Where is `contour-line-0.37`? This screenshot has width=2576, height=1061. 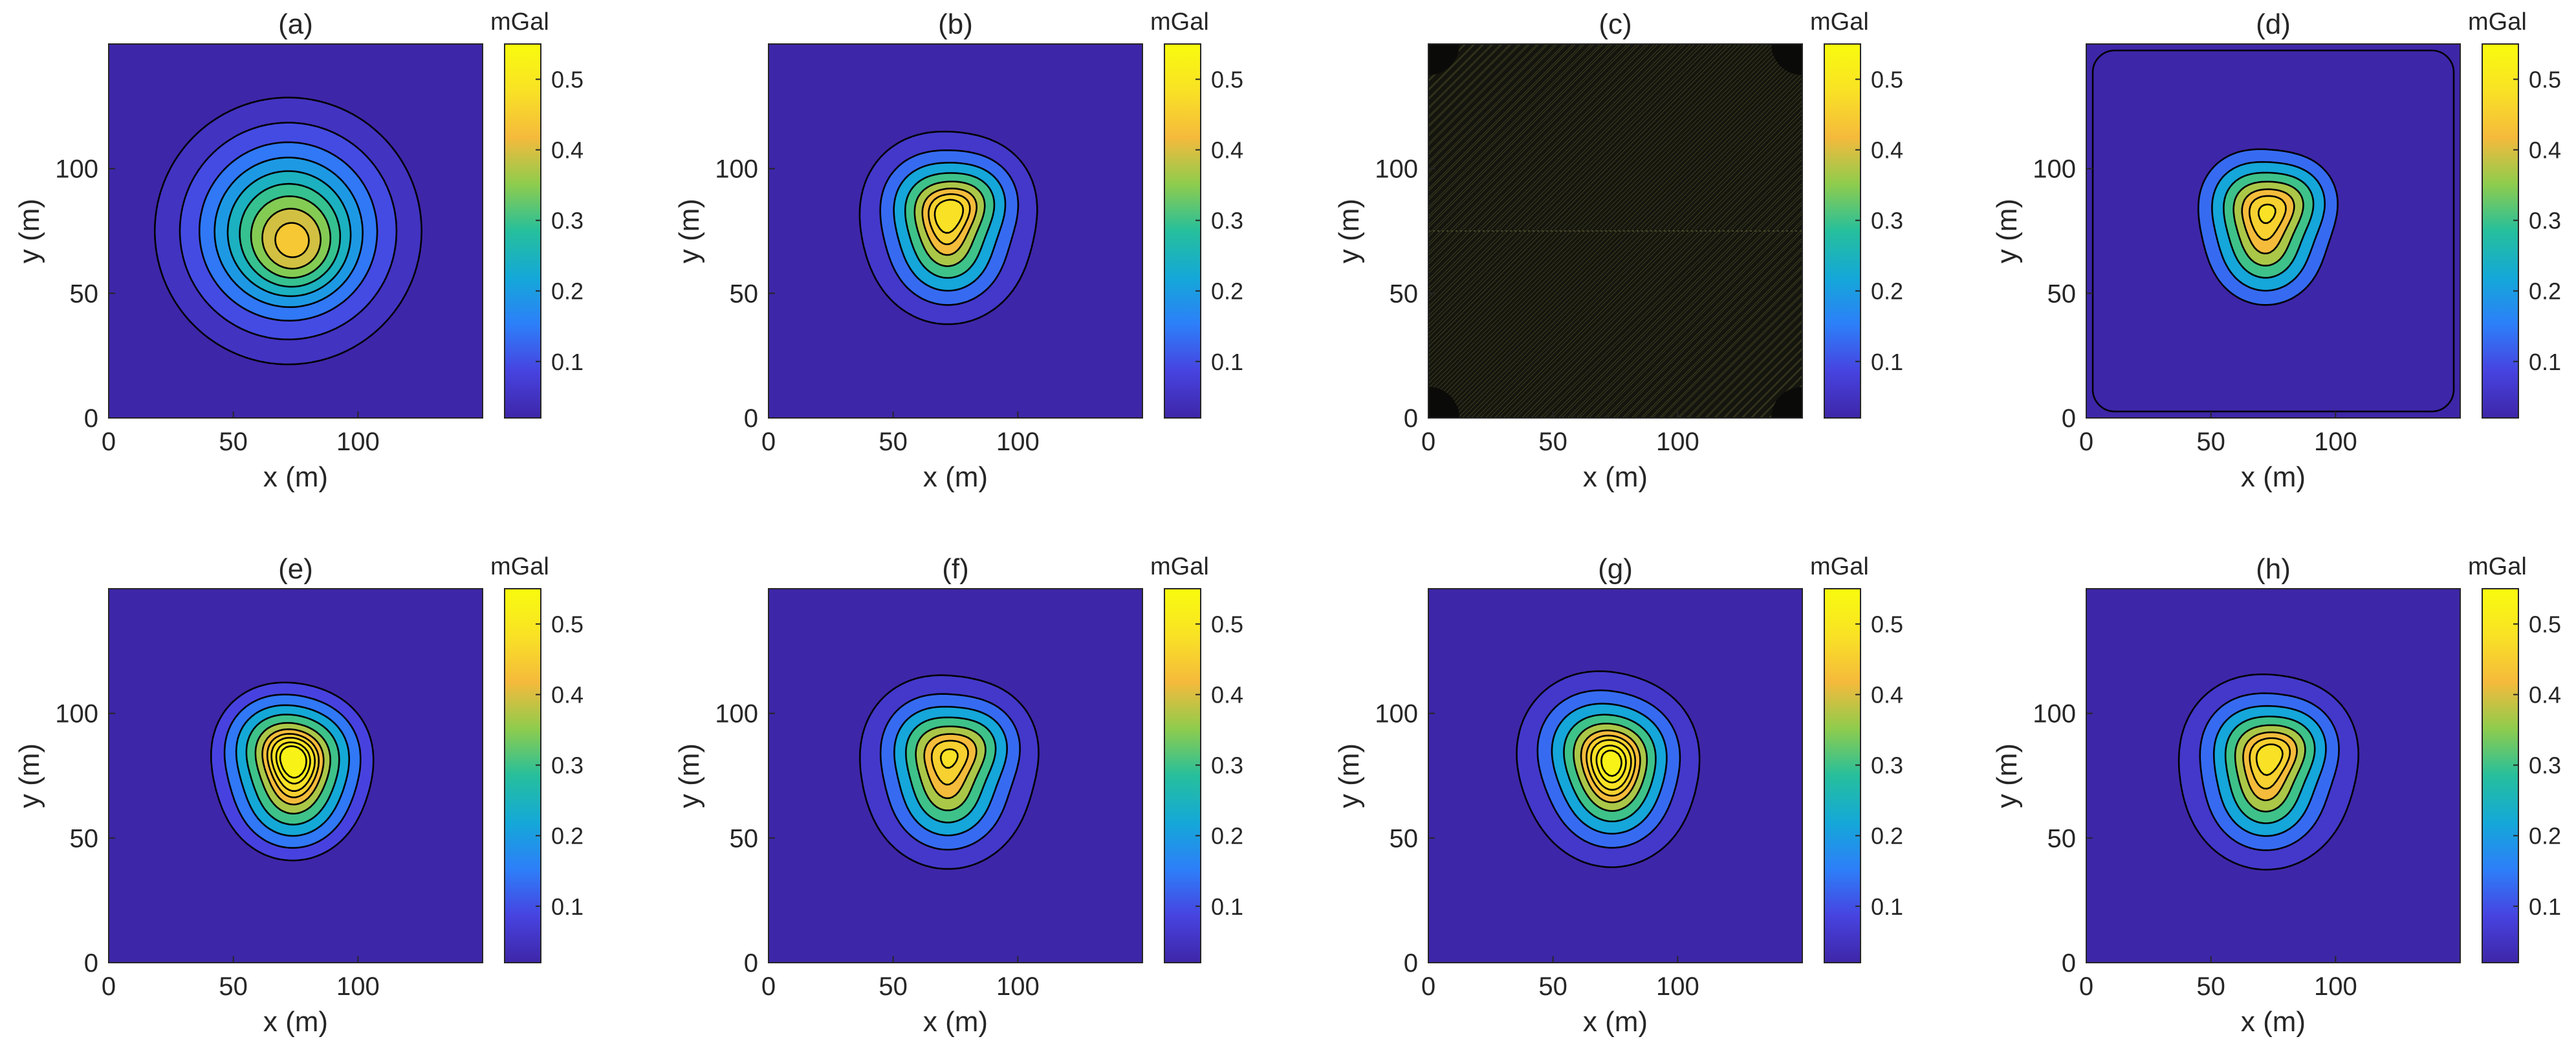 contour-line-0.37 is located at coordinates (291, 239).